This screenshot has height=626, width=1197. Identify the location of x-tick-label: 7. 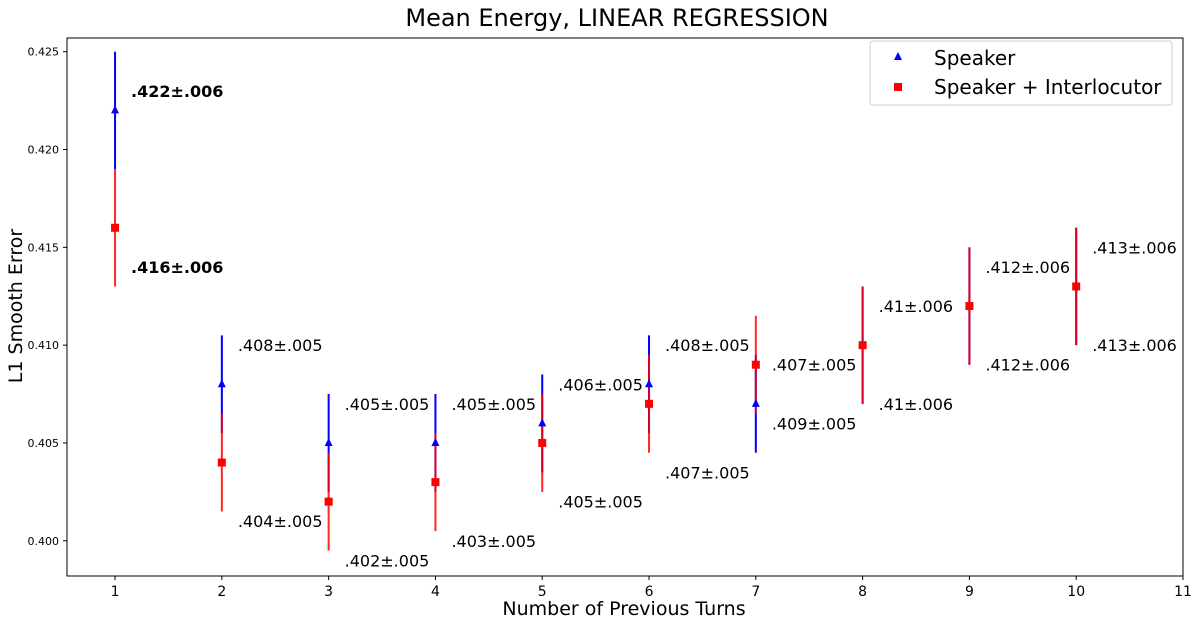
(755, 592).